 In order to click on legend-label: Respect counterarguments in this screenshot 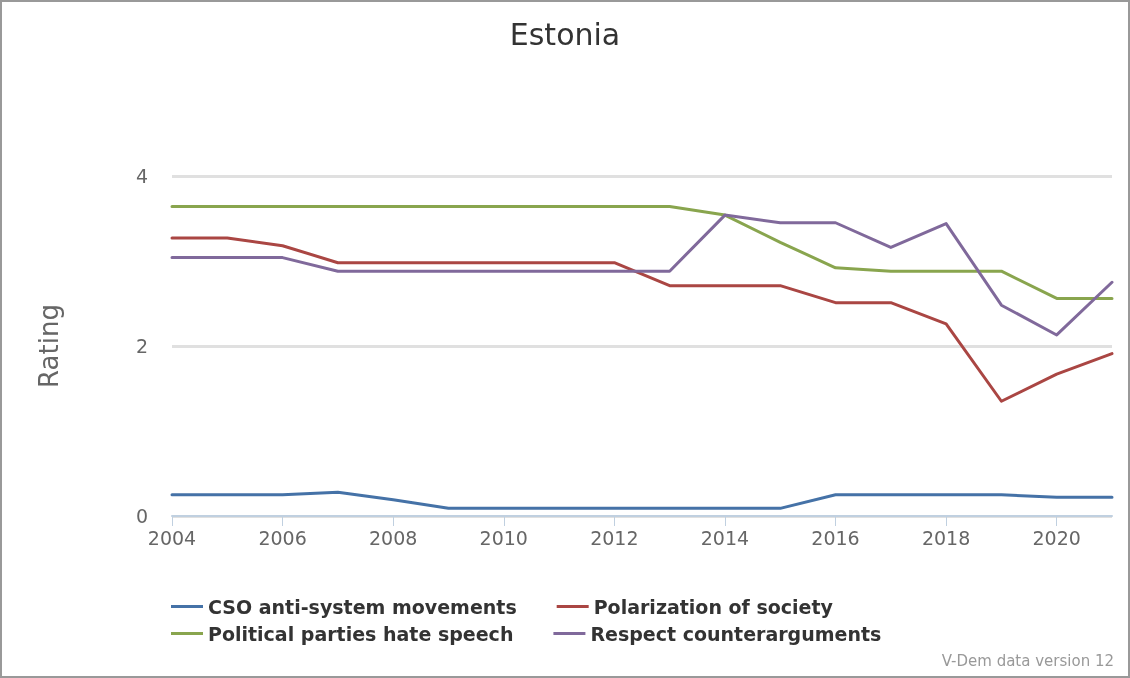, I will do `click(736, 633)`.